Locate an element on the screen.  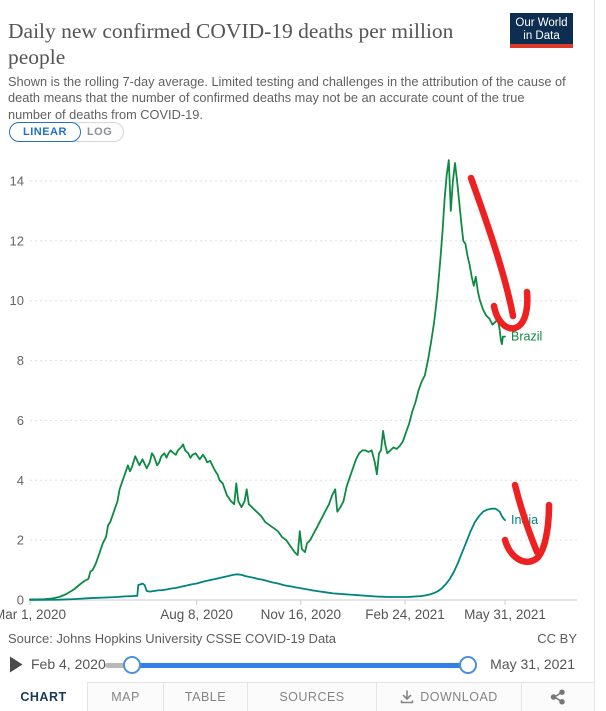
tab-chart: CHART is located at coordinates (43, 696).